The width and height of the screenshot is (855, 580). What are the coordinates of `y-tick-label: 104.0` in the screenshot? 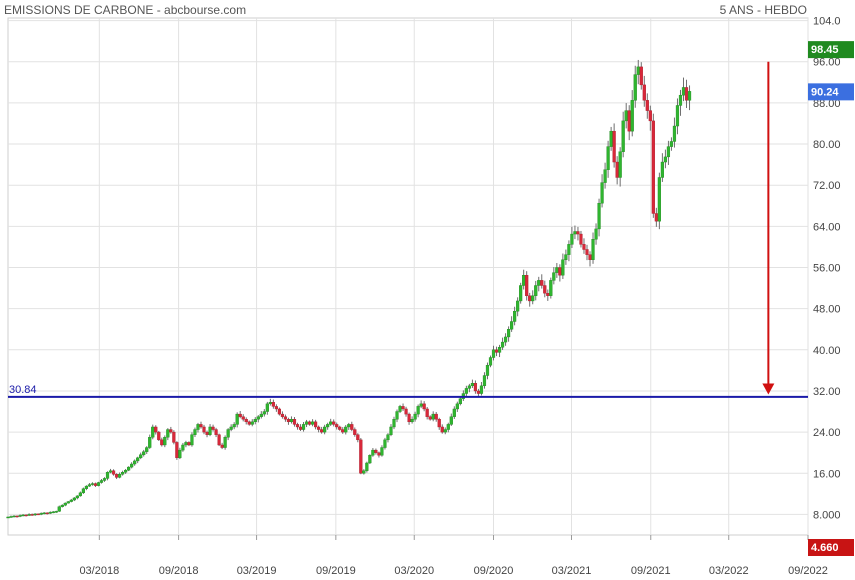 It's located at (827, 22).